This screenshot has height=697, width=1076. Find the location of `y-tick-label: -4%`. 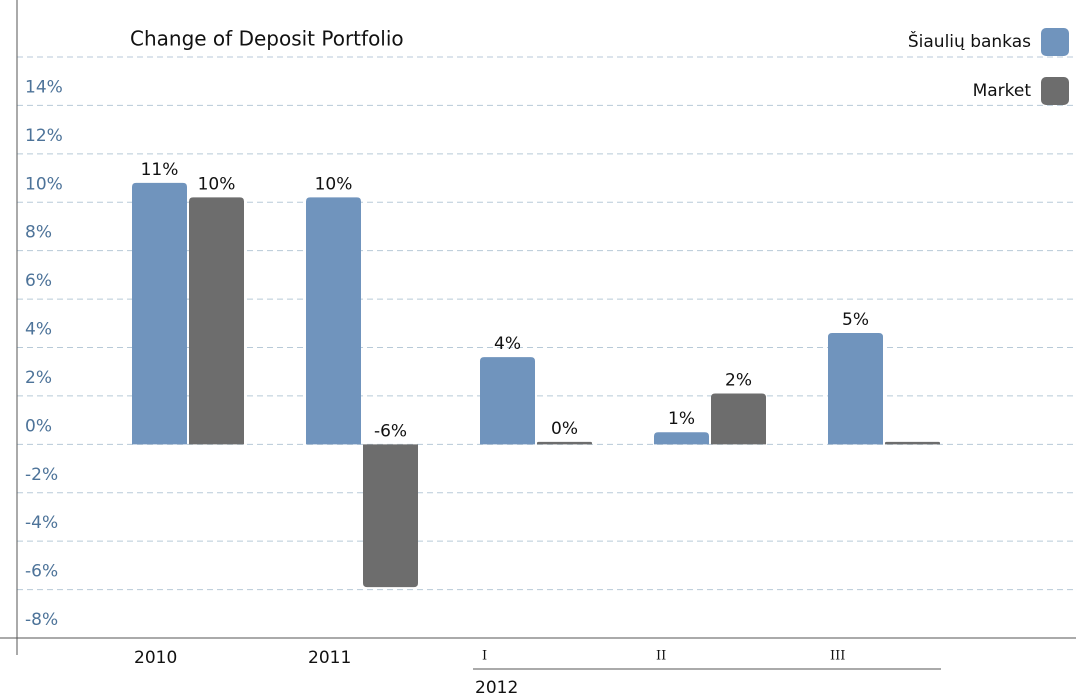

y-tick-label: -4% is located at coordinates (41, 523).